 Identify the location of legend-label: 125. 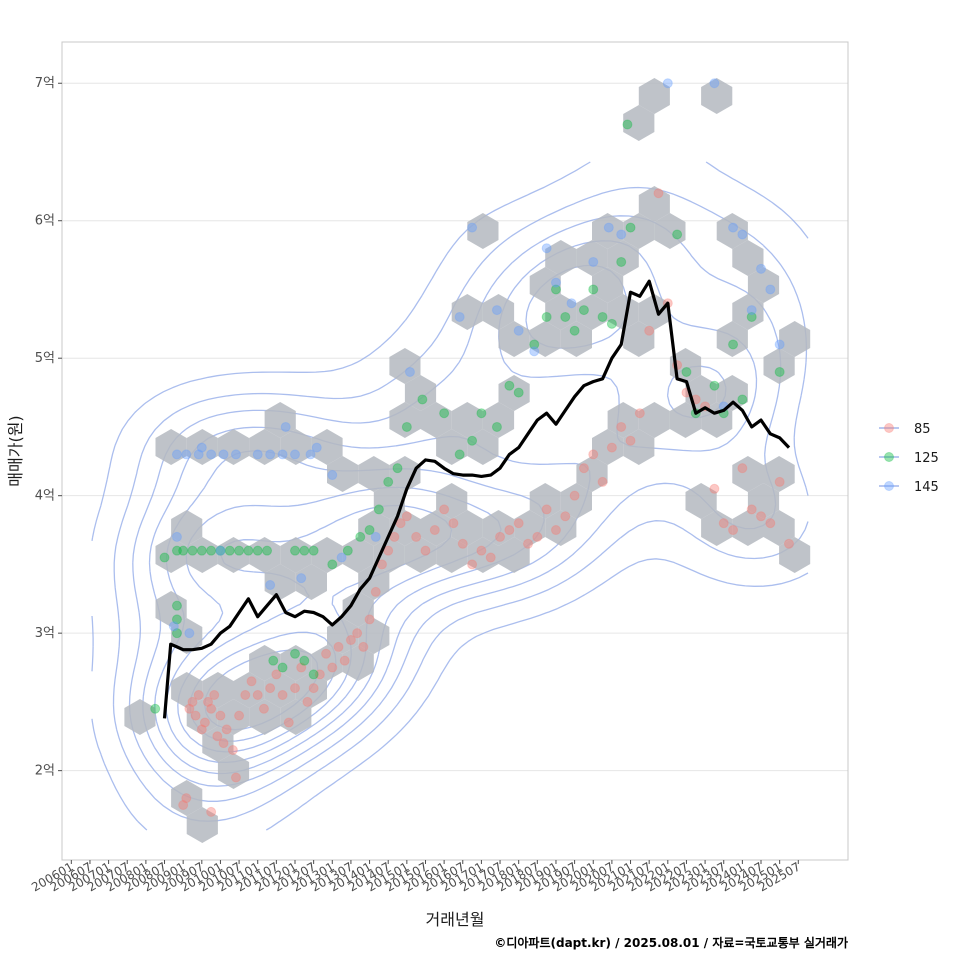
(926, 458).